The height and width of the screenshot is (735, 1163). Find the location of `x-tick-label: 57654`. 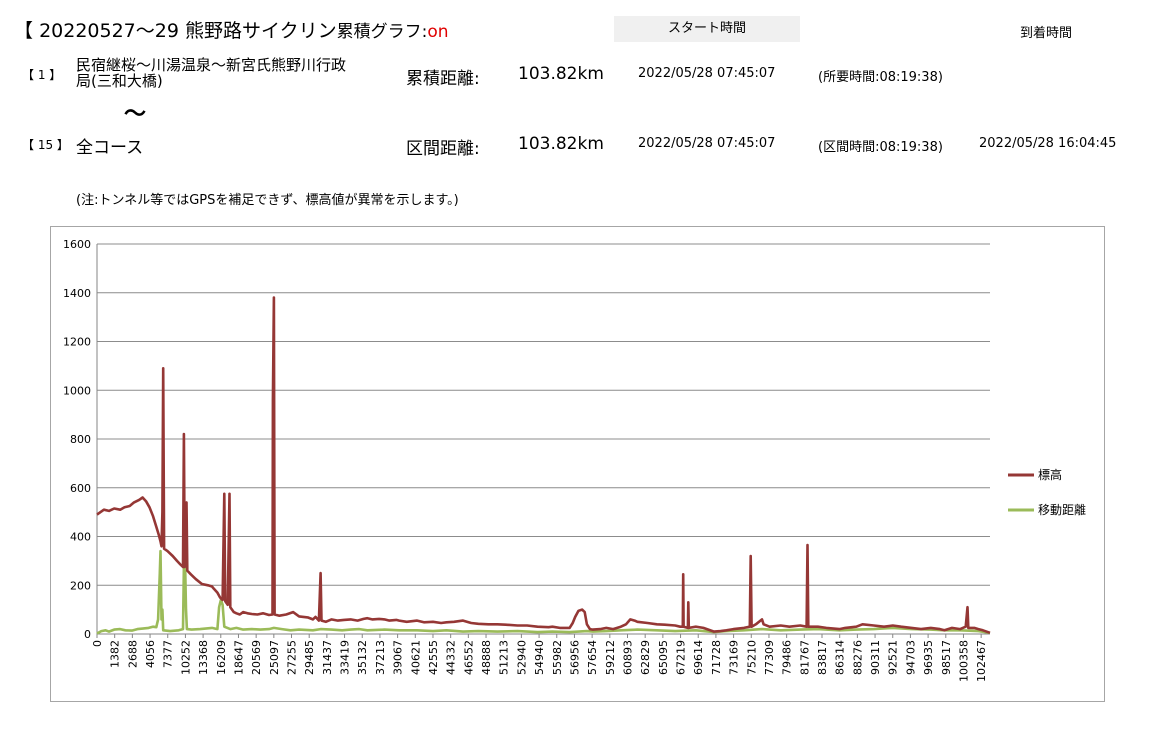

x-tick-label: 57654 is located at coordinates (592, 657).